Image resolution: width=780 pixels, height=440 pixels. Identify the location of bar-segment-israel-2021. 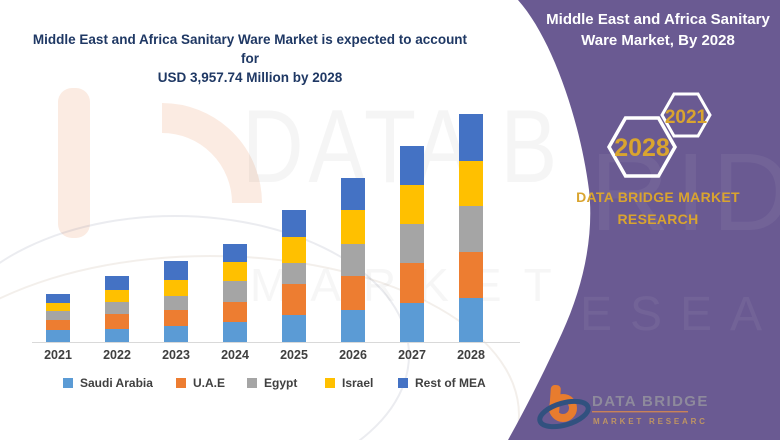
(58, 307).